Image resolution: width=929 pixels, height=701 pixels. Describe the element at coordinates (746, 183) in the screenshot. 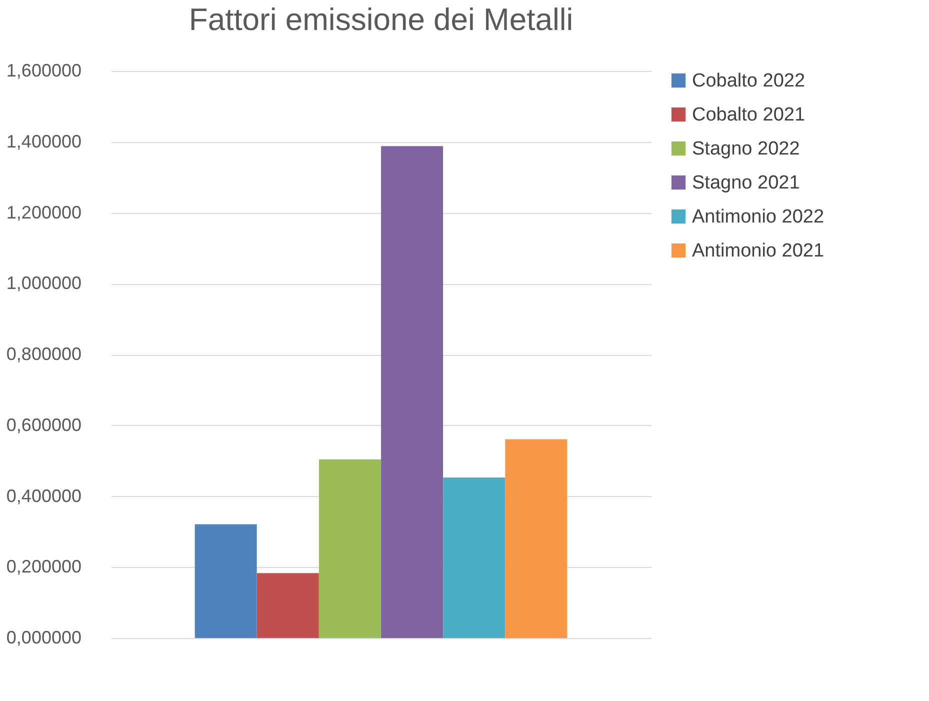

I see `legend-label: Stagno 2021` at that location.